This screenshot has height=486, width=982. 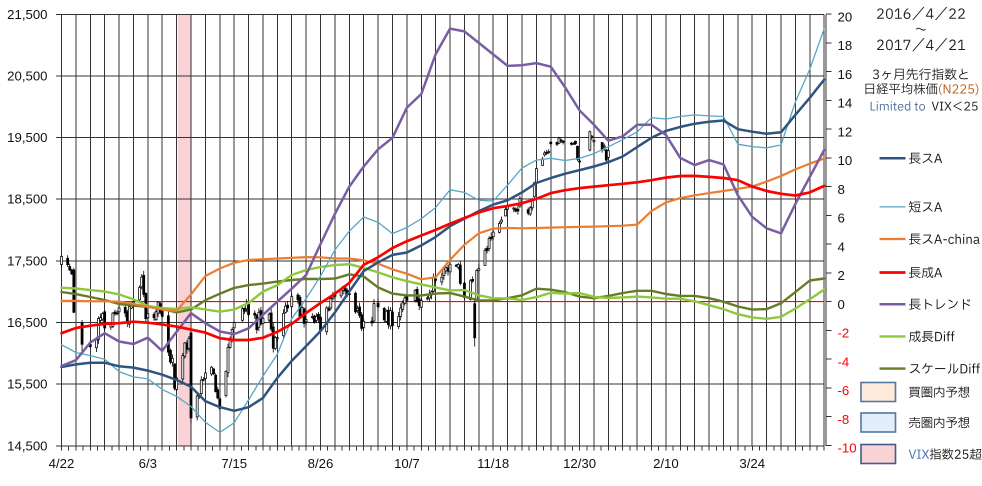 I want to click on svg-text: 7/15, so click(x=234, y=463).